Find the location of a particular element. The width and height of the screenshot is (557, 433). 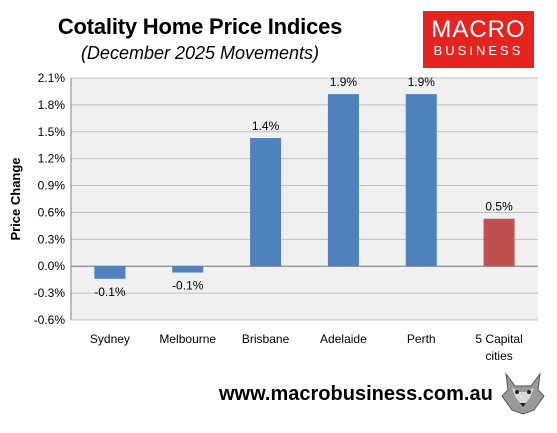

x-tick-label: 5 Capital is located at coordinates (498, 339).